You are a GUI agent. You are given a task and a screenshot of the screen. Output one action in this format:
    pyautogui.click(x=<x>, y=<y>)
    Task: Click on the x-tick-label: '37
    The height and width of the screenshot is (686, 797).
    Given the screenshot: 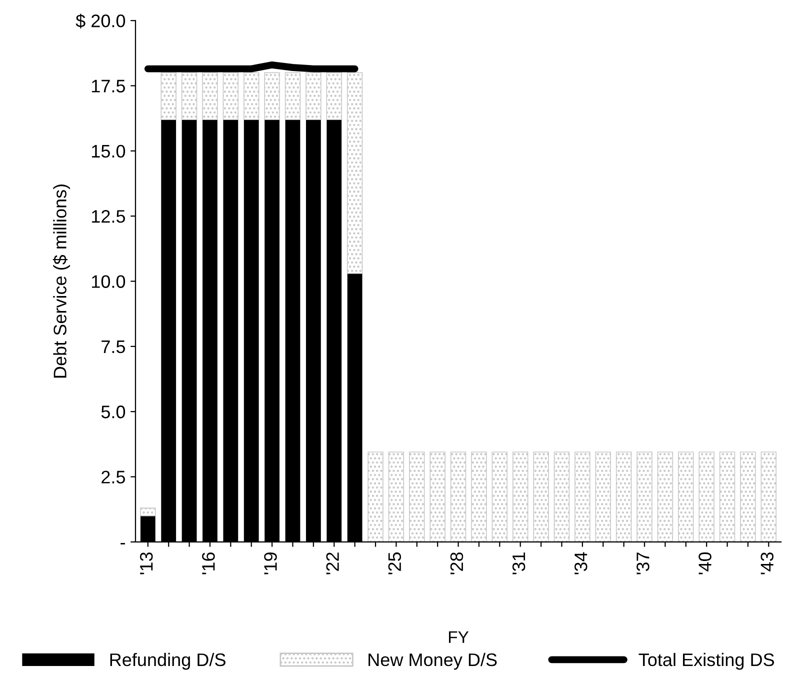 What is the action you would take?
    pyautogui.click(x=643, y=563)
    